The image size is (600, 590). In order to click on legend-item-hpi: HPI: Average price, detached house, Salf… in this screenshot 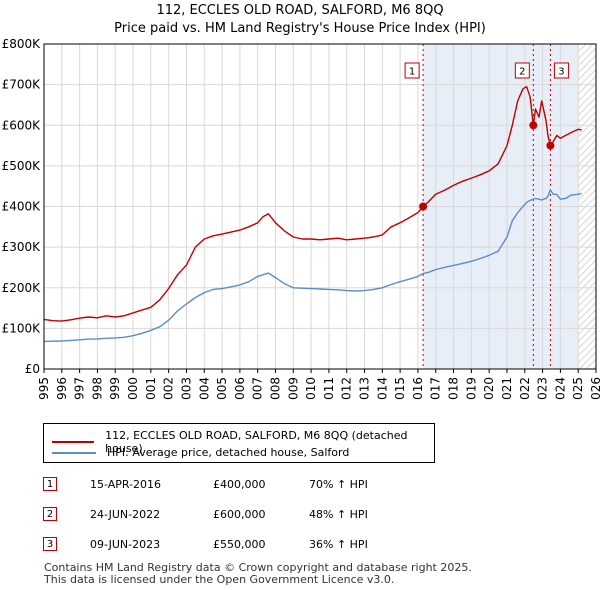, I will do `click(200, 452)`.